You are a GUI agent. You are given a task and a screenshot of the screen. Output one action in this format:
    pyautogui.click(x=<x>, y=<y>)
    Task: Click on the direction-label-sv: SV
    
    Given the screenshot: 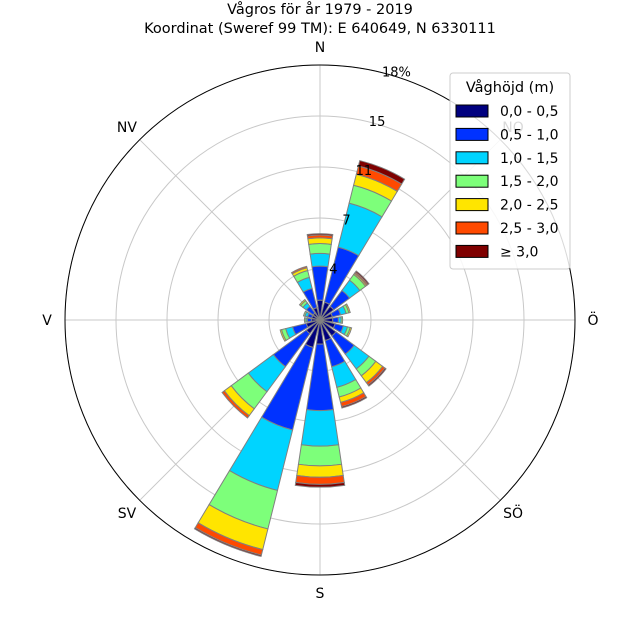 What is the action you would take?
    pyautogui.click(x=127, y=514)
    